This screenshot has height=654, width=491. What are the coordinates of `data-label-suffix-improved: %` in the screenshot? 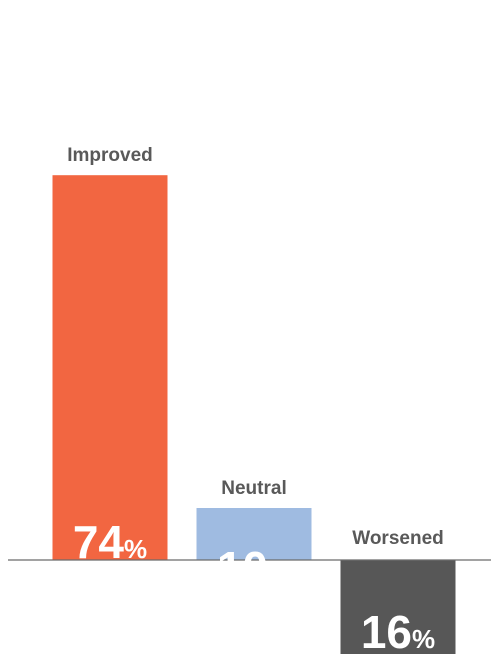 It's located at (135, 549).